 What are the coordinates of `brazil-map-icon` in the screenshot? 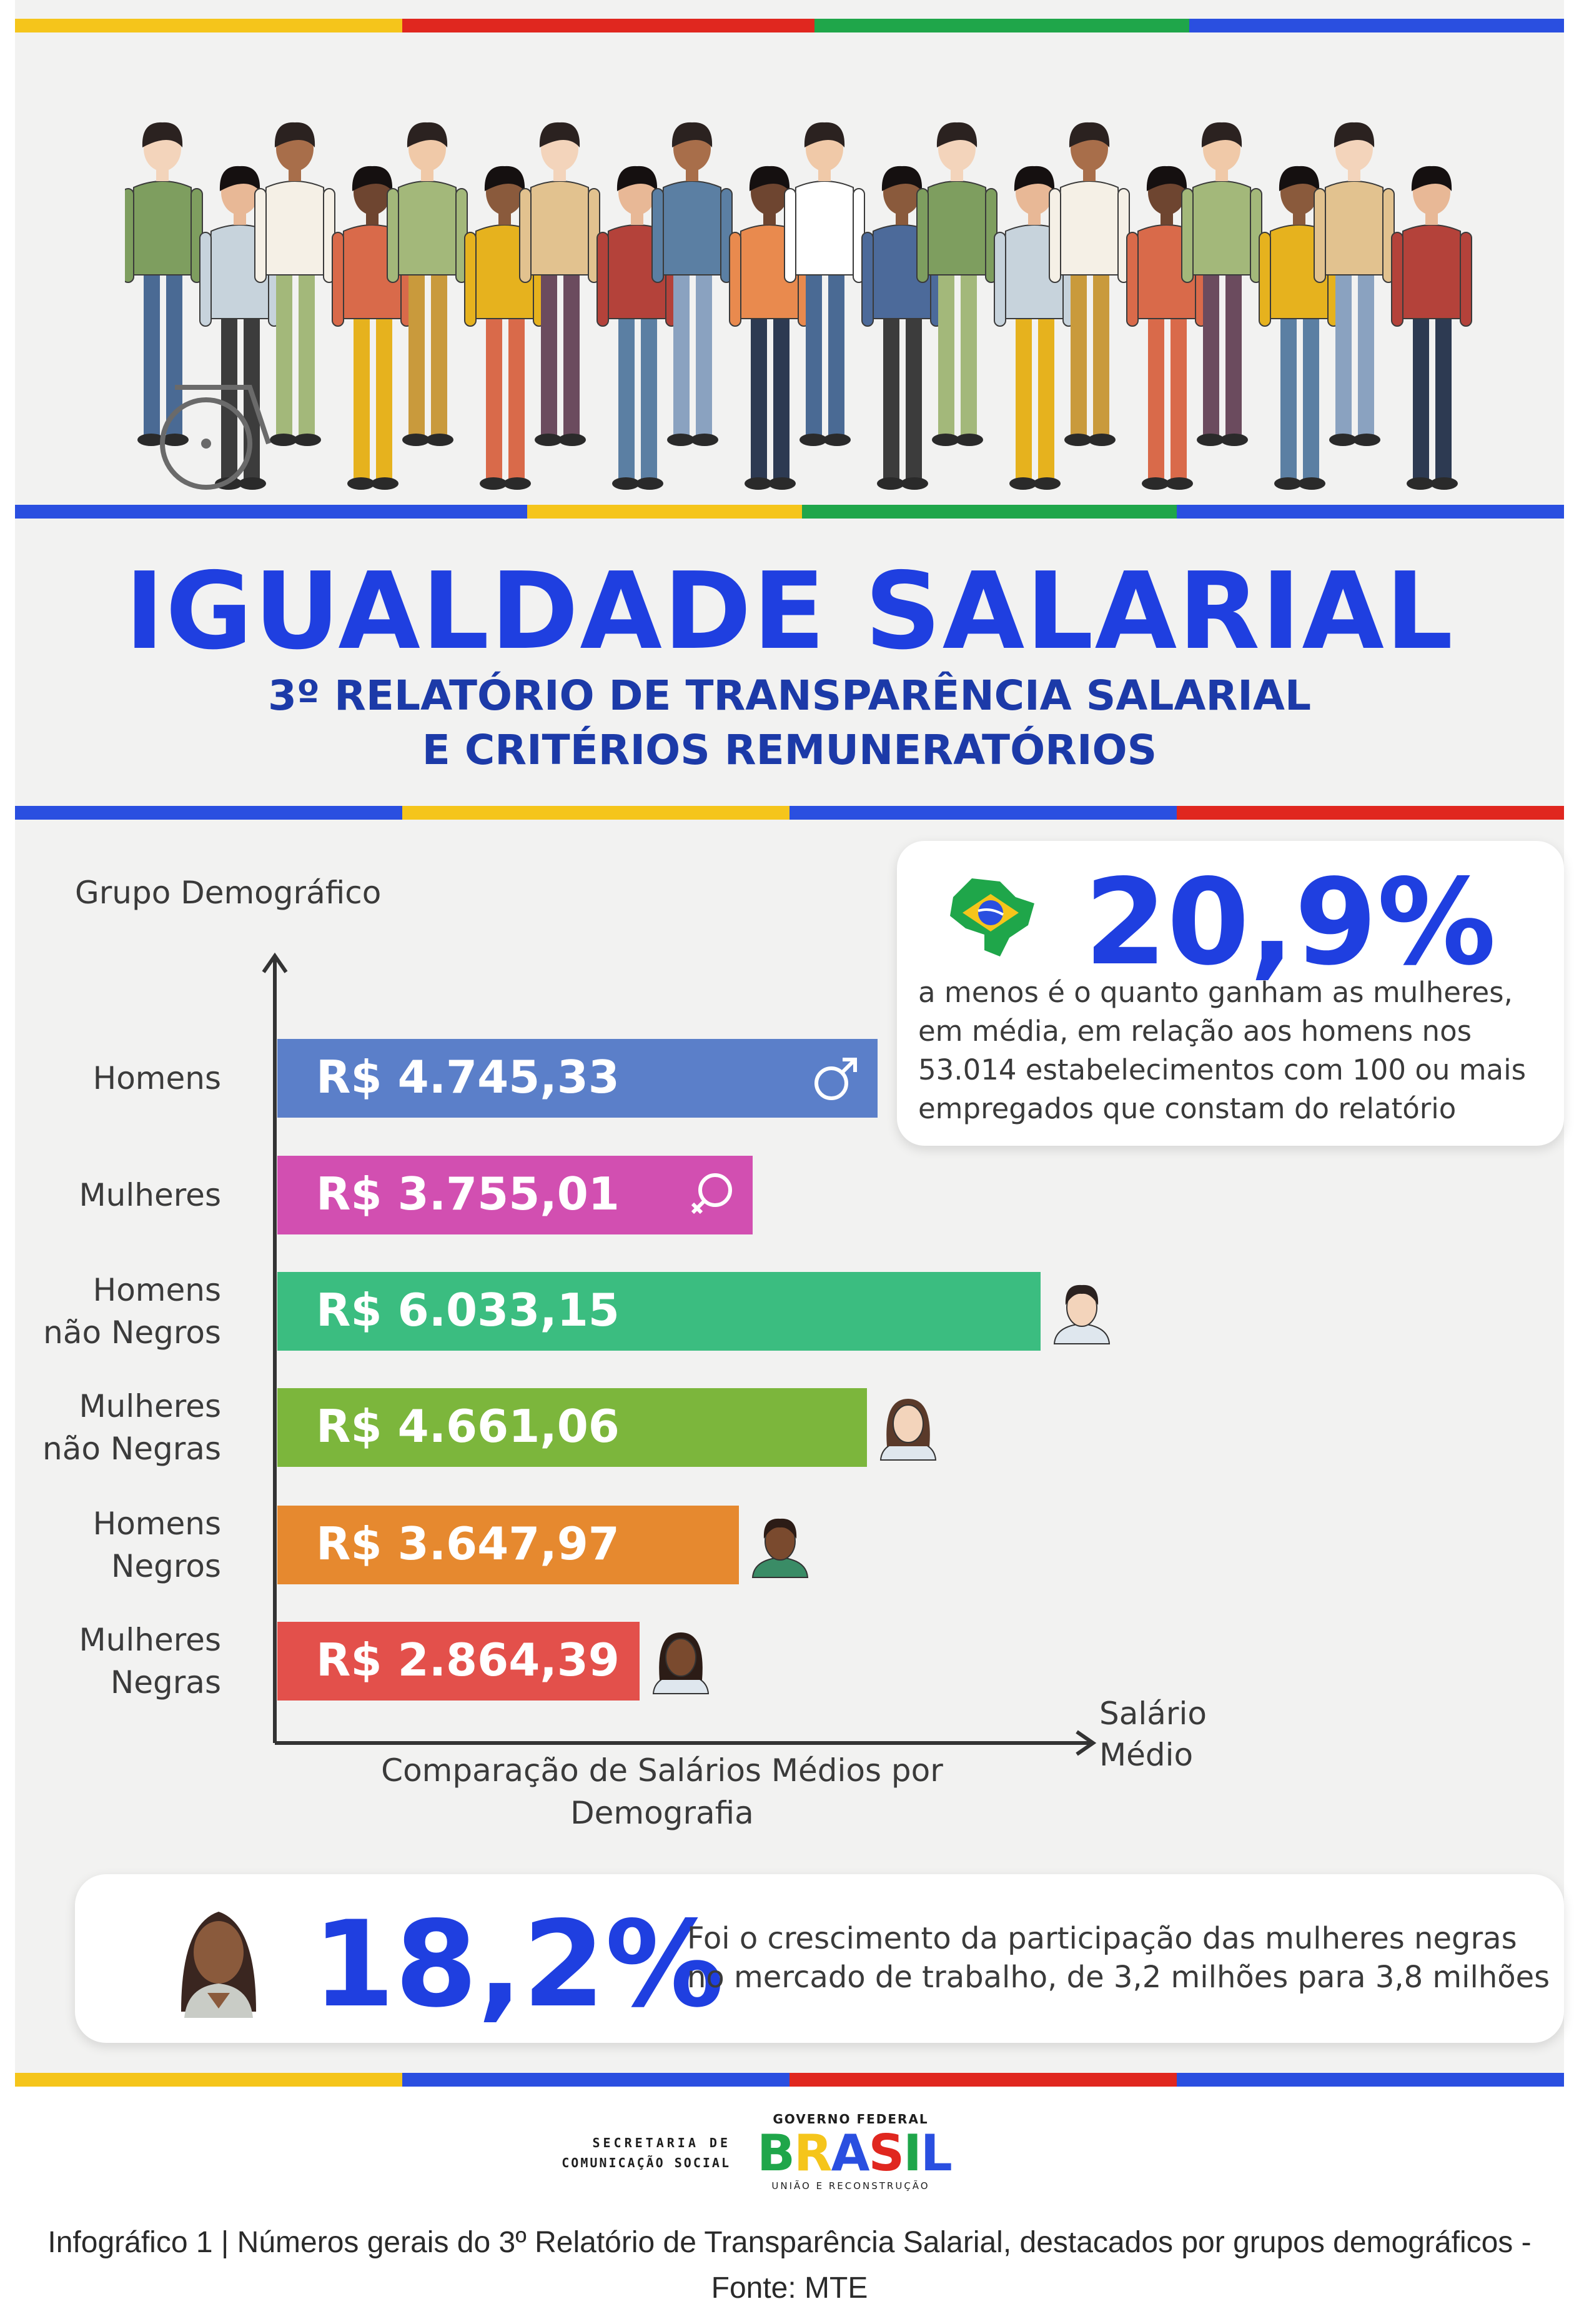 It's located at (992, 917).